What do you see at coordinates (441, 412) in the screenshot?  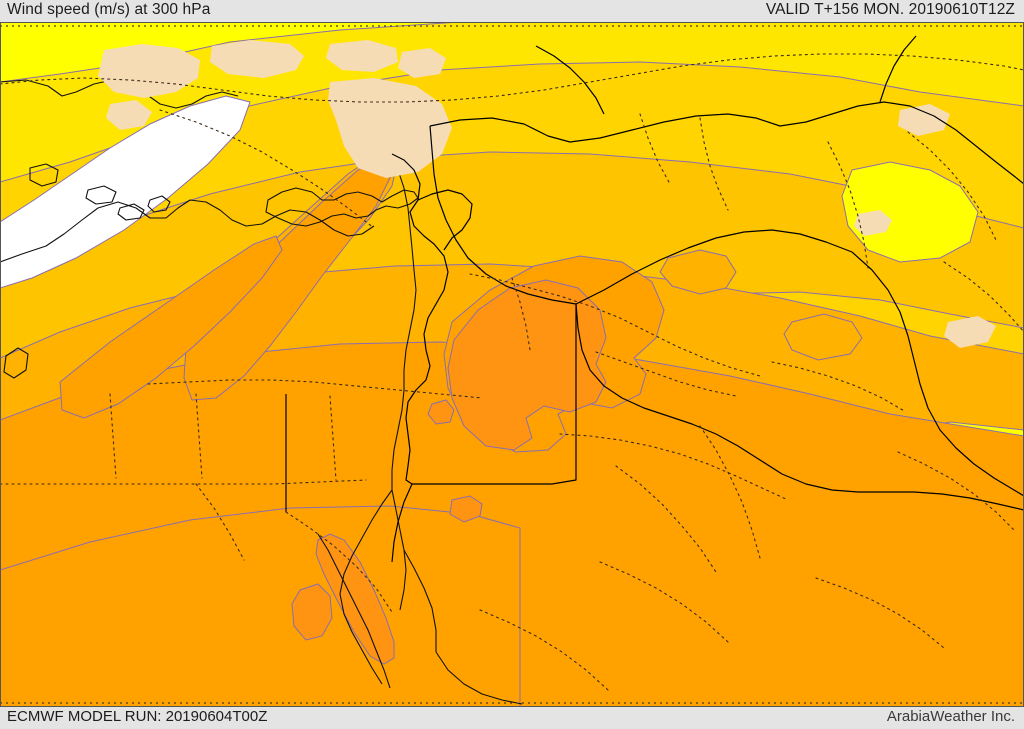 I see `band-ff9412-small-blob` at bounding box center [441, 412].